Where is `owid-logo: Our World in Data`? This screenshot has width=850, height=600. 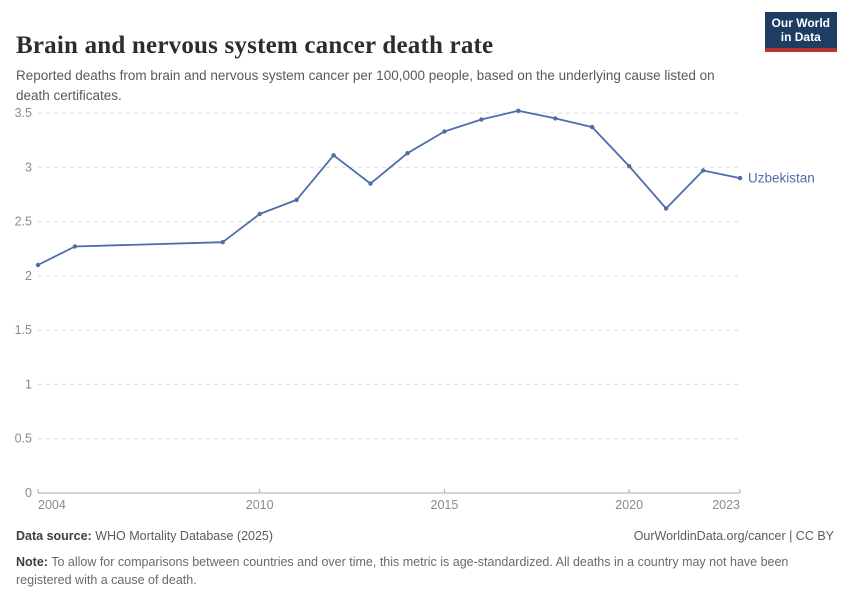
owid-logo: Our World in Data is located at coordinates (800, 32).